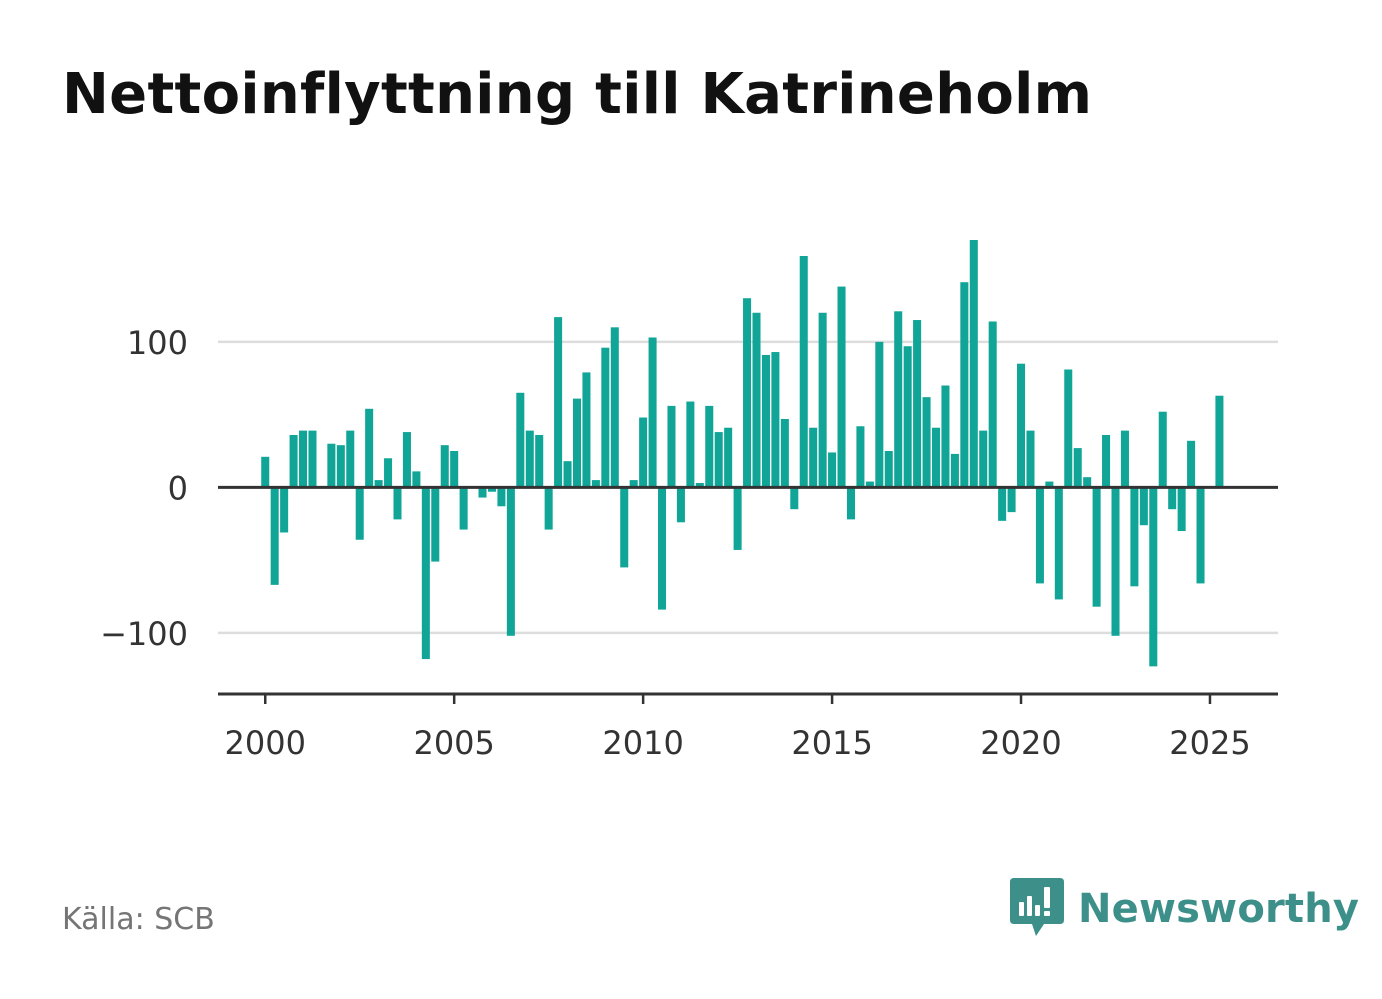 The width and height of the screenshot is (1382, 999). Describe the element at coordinates (178, 488) in the screenshot. I see `y-tick-label: 0` at that location.